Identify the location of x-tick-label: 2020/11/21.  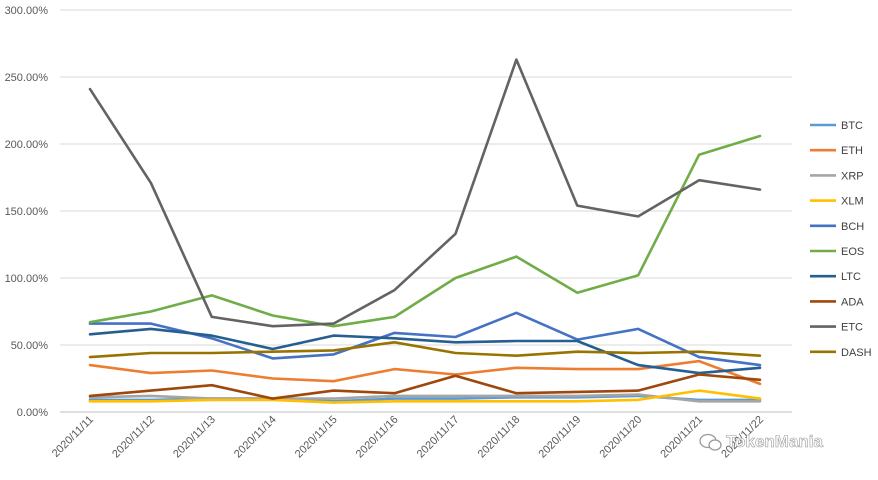
(681, 437).